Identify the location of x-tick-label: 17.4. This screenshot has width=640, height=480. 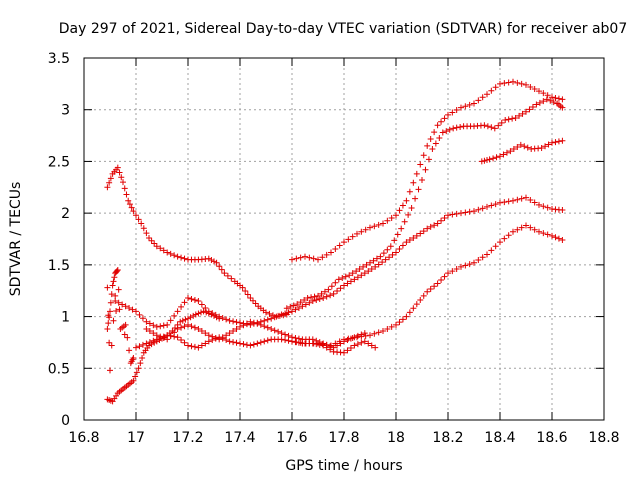
(239, 438).